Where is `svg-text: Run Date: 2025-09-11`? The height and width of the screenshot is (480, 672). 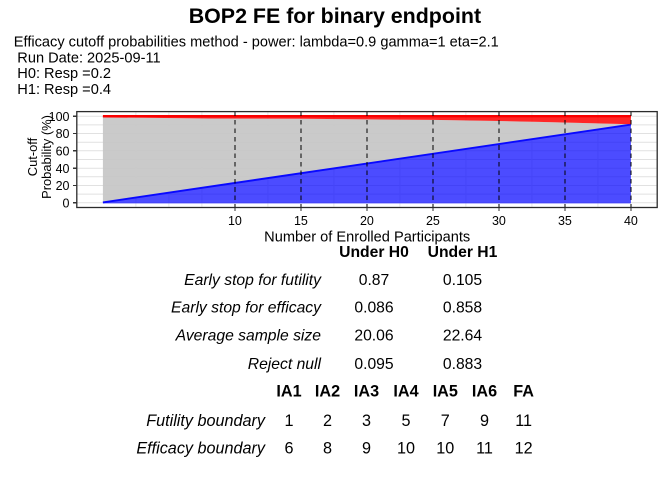
svg-text: Run Date: 2025-09-11 is located at coordinates (88, 58).